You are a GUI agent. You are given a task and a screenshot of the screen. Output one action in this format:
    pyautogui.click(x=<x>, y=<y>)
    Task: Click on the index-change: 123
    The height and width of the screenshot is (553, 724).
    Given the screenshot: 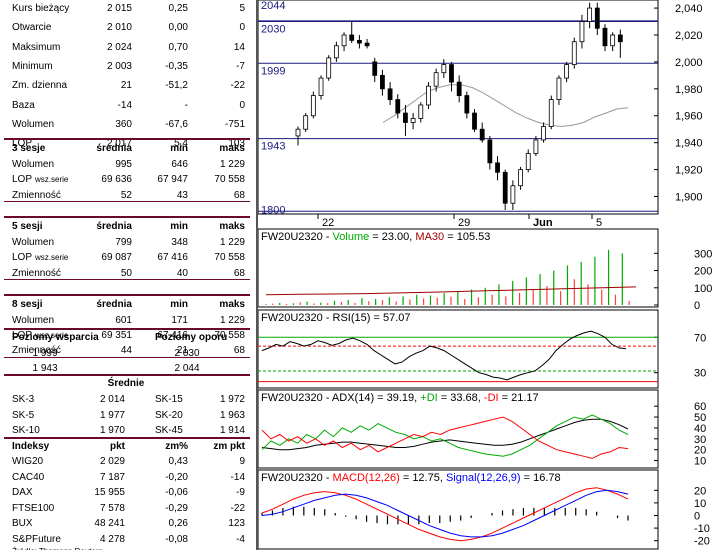 What is the action you would take?
    pyautogui.click(x=236, y=523)
    